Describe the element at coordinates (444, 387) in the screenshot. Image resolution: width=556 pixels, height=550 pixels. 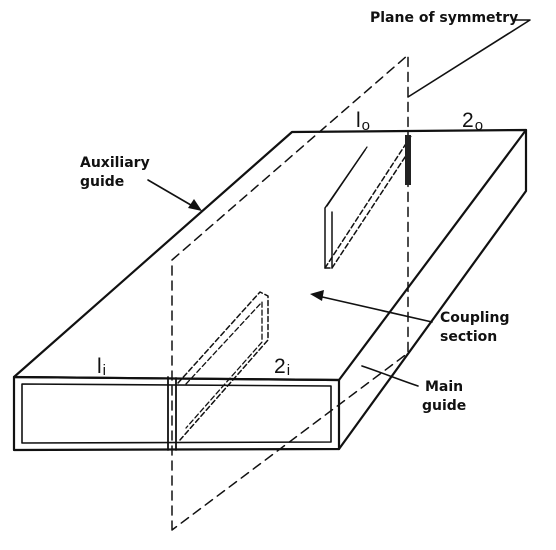
I see `main-guide-label-line1: Main` at that location.